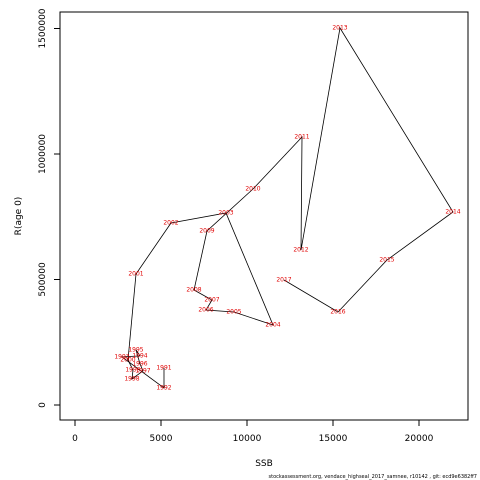 This screenshot has height=480, width=480. Describe the element at coordinates (419, 439) in the screenshot. I see `x-tick-label: 20000` at that location.